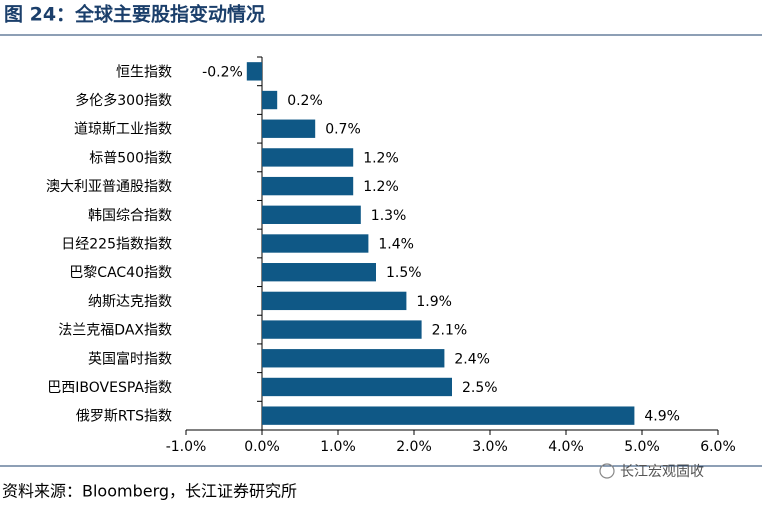 Image resolution: width=762 pixels, height=505 pixels. Describe the element at coordinates (130, 302) in the screenshot. I see `y-tick-label: 纳斯达克指数` at that location.